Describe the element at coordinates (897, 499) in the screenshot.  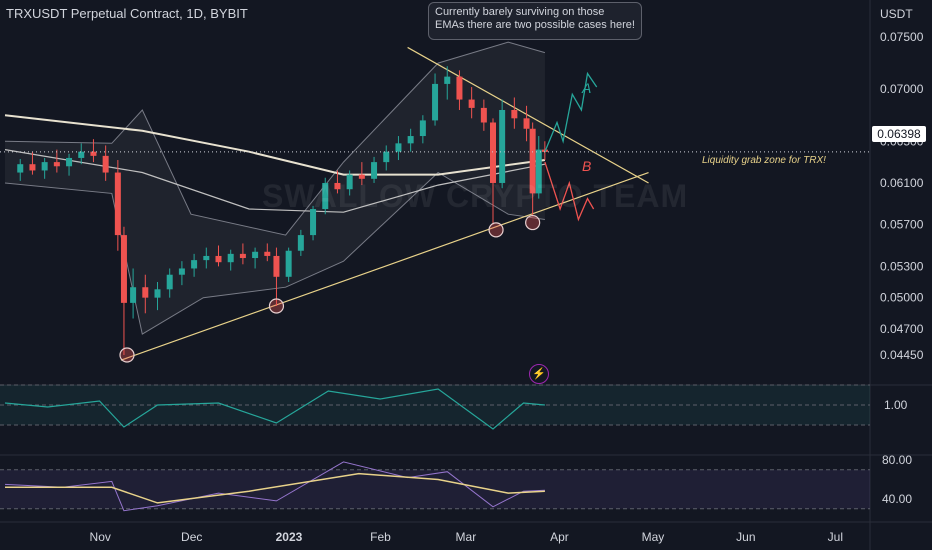
I see `rsi-tick-label: 40.00` at that location.